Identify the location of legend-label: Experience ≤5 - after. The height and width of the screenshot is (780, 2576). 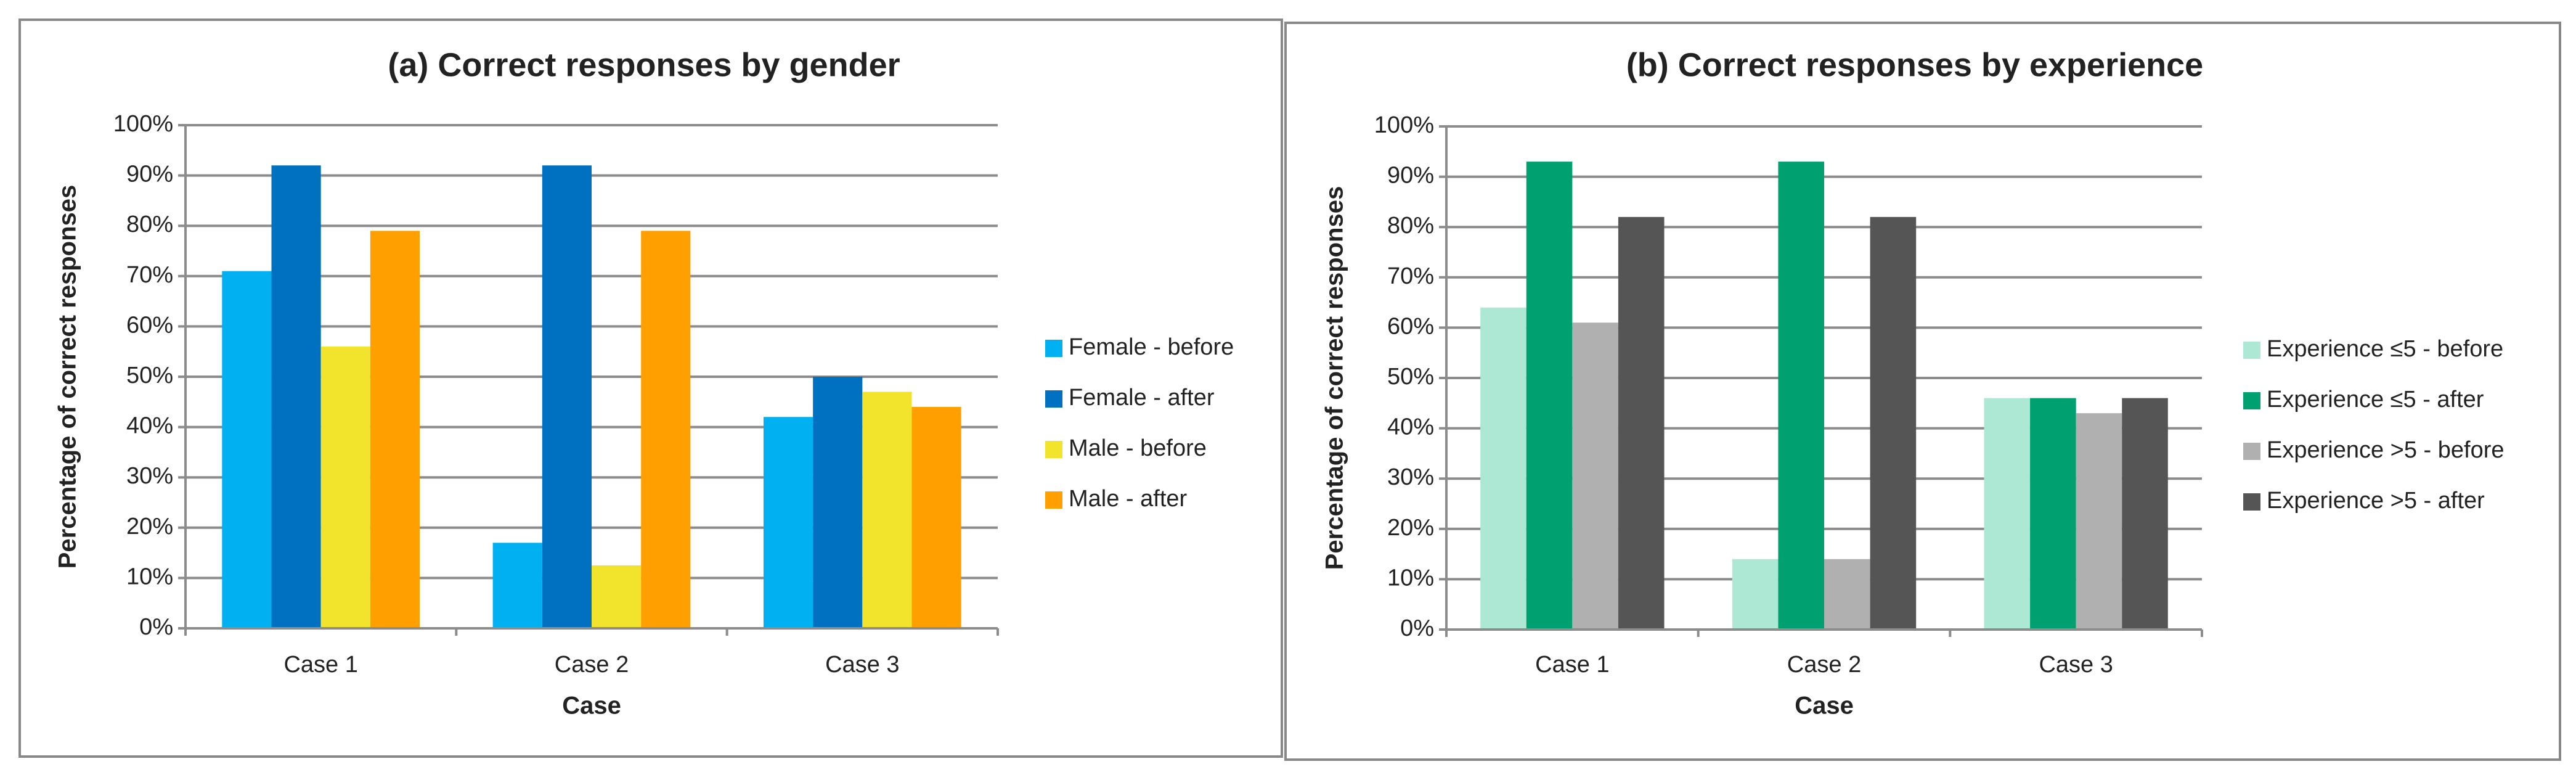
(2375, 400).